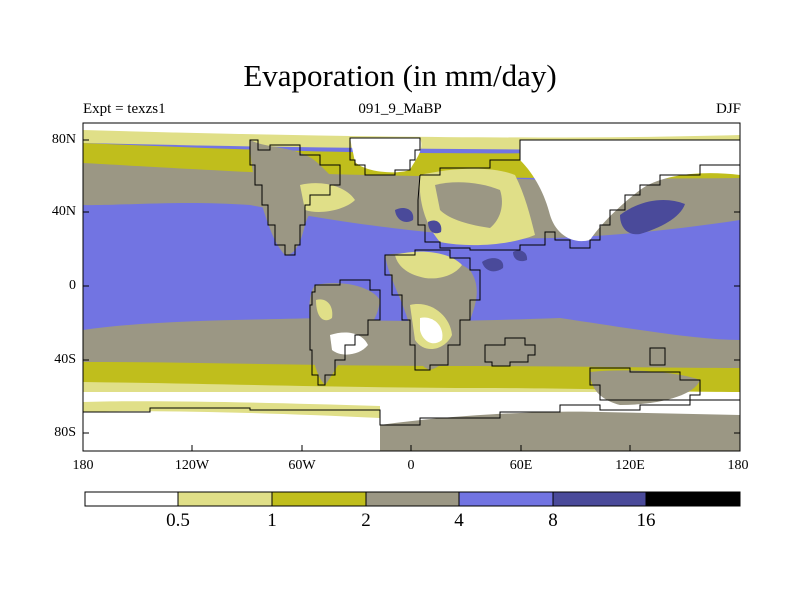 The image size is (800, 600). What do you see at coordinates (657, 356) in the screenshot?
I see `coastline-pacific-shelf` at bounding box center [657, 356].